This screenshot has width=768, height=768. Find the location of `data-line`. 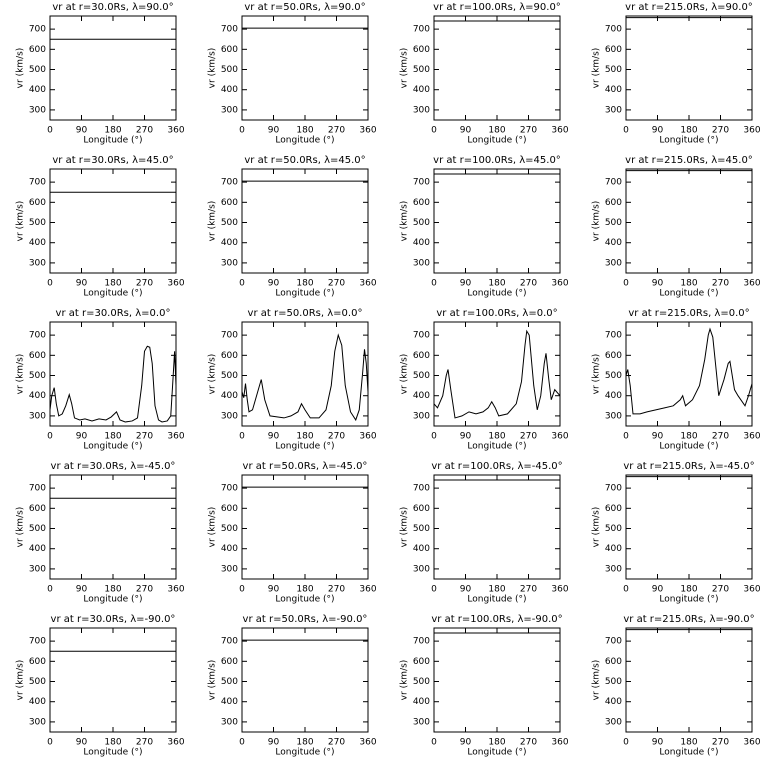

data-line is located at coordinates (689, 371).